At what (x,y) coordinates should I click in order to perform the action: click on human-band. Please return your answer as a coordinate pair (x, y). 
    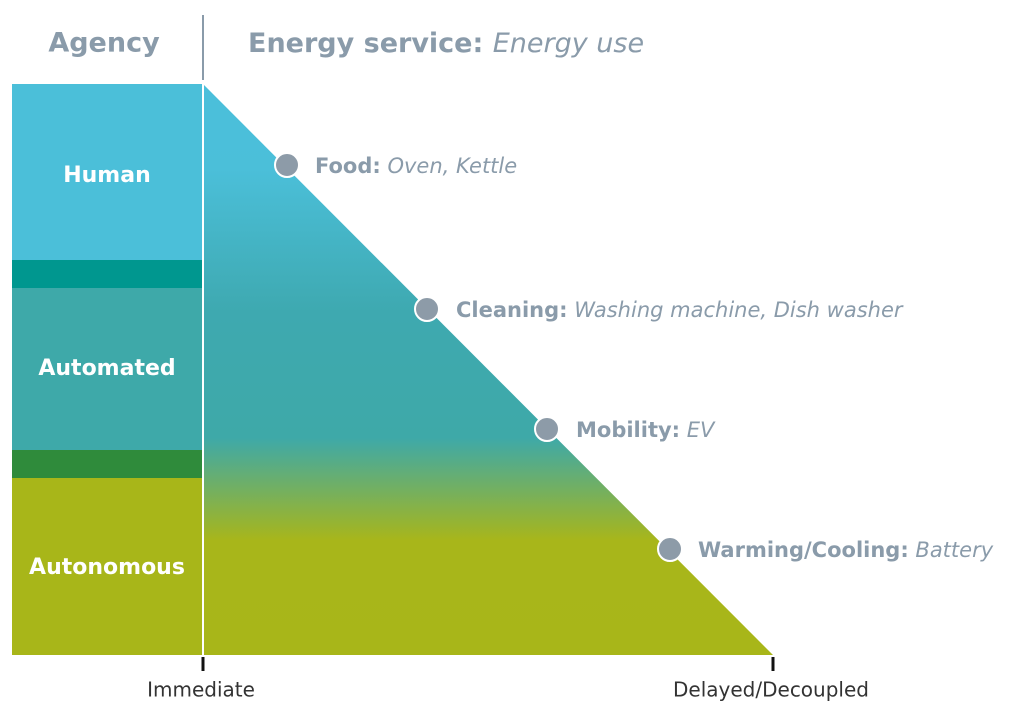
    Looking at the image, I should click on (107, 172).